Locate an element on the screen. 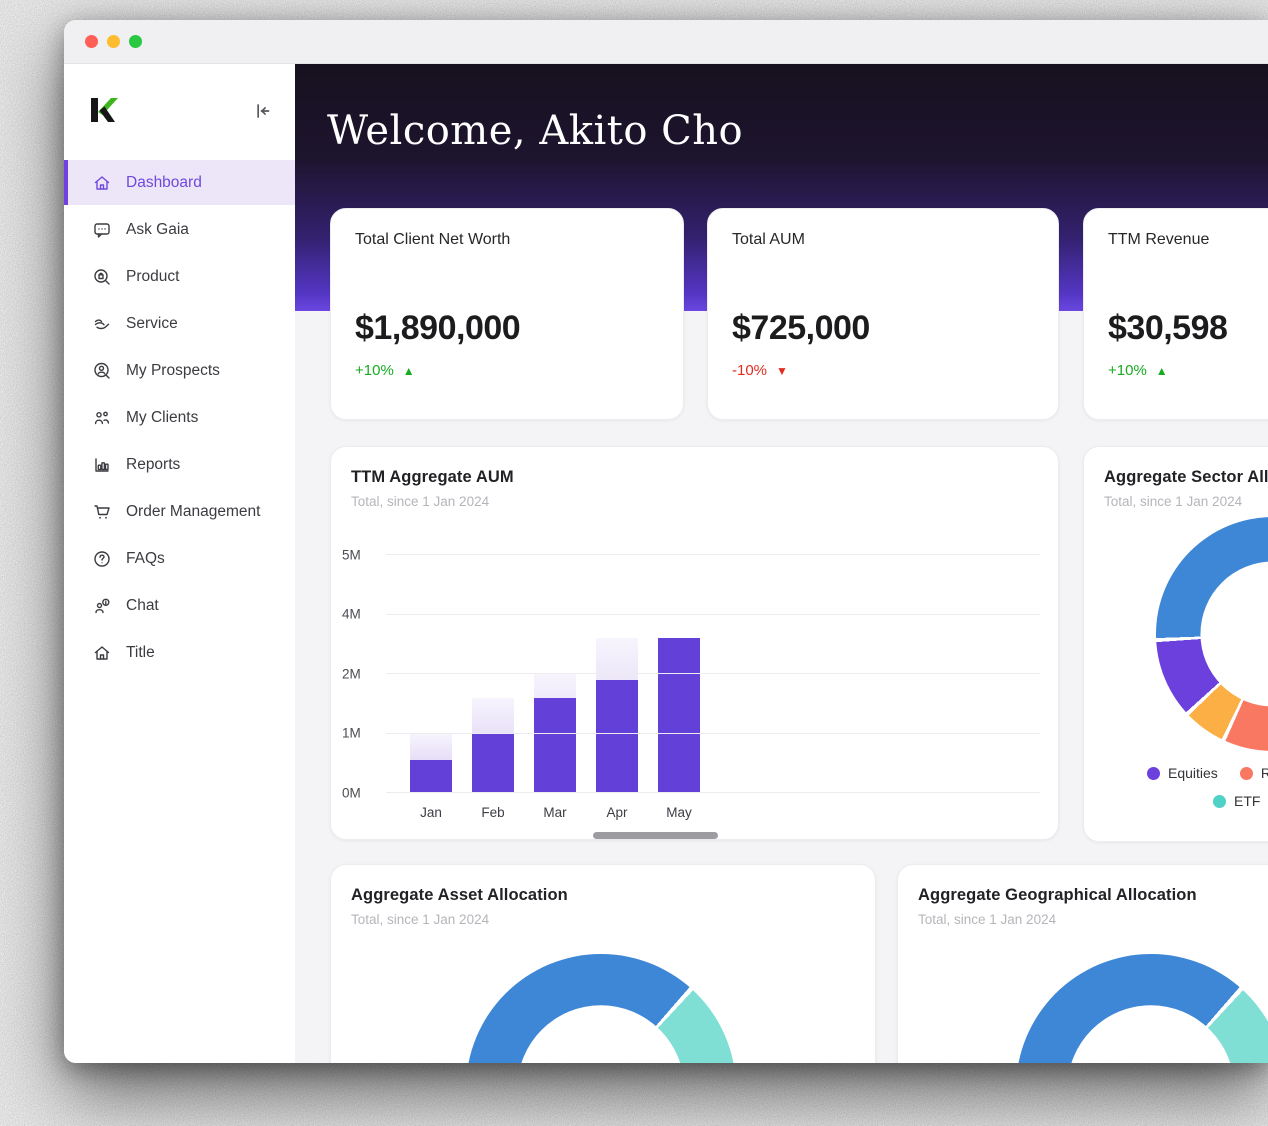 The image size is (1268, 1126). product-search-icon is located at coordinates (102, 277).